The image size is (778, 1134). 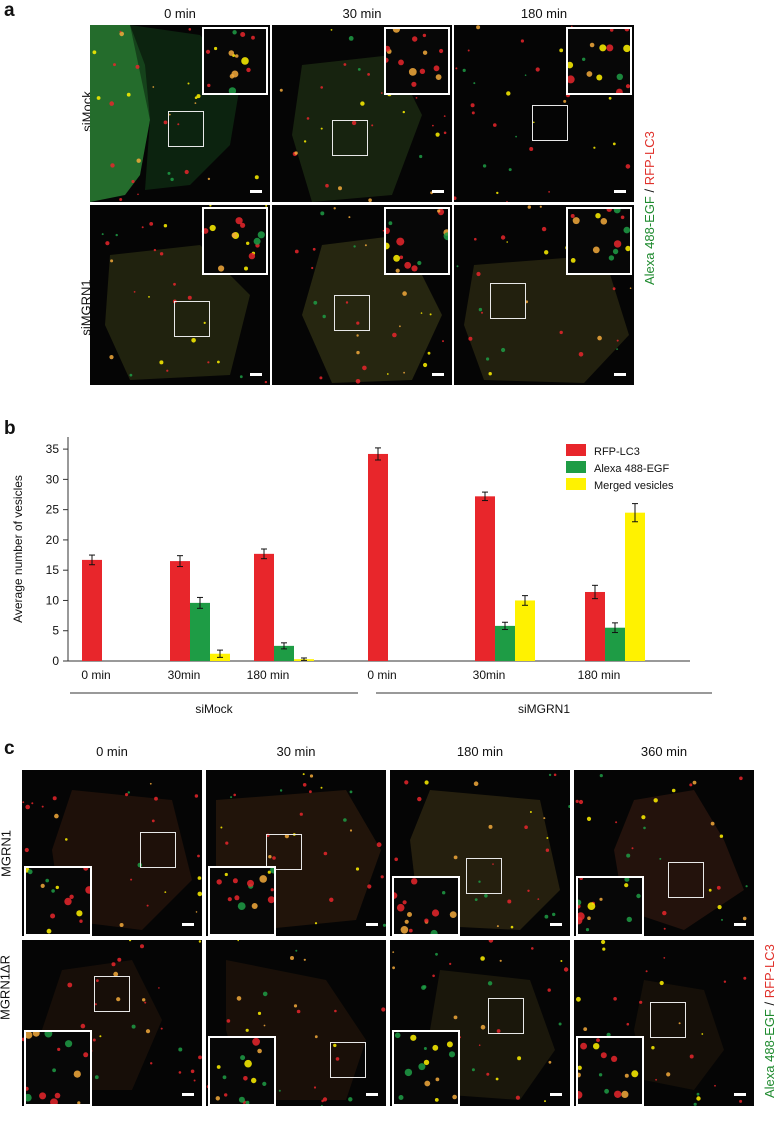 I want to click on micrograph-c-mgrn1-0min, so click(x=112, y=853).